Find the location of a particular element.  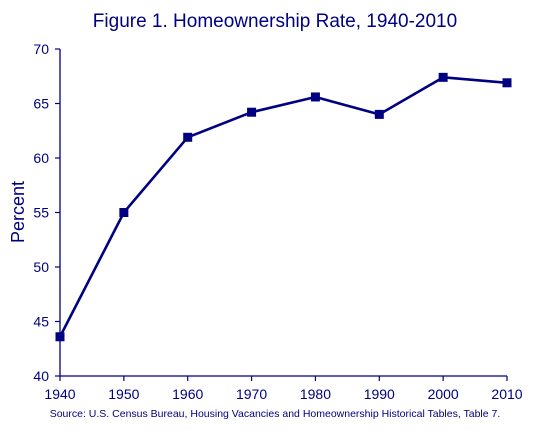

data-point-1970 is located at coordinates (252, 112).